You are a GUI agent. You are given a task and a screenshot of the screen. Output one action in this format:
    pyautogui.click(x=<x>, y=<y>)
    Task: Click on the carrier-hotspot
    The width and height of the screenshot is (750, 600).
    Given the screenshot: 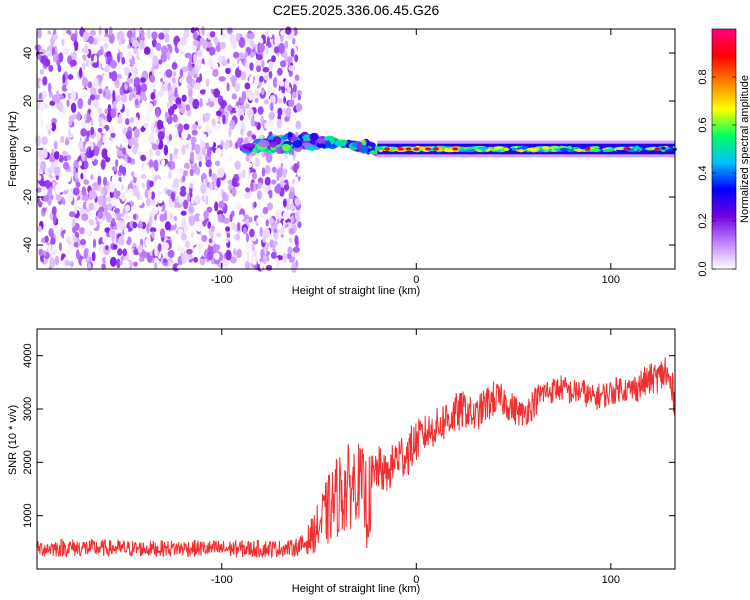 What is the action you would take?
    pyautogui.click(x=400, y=149)
    